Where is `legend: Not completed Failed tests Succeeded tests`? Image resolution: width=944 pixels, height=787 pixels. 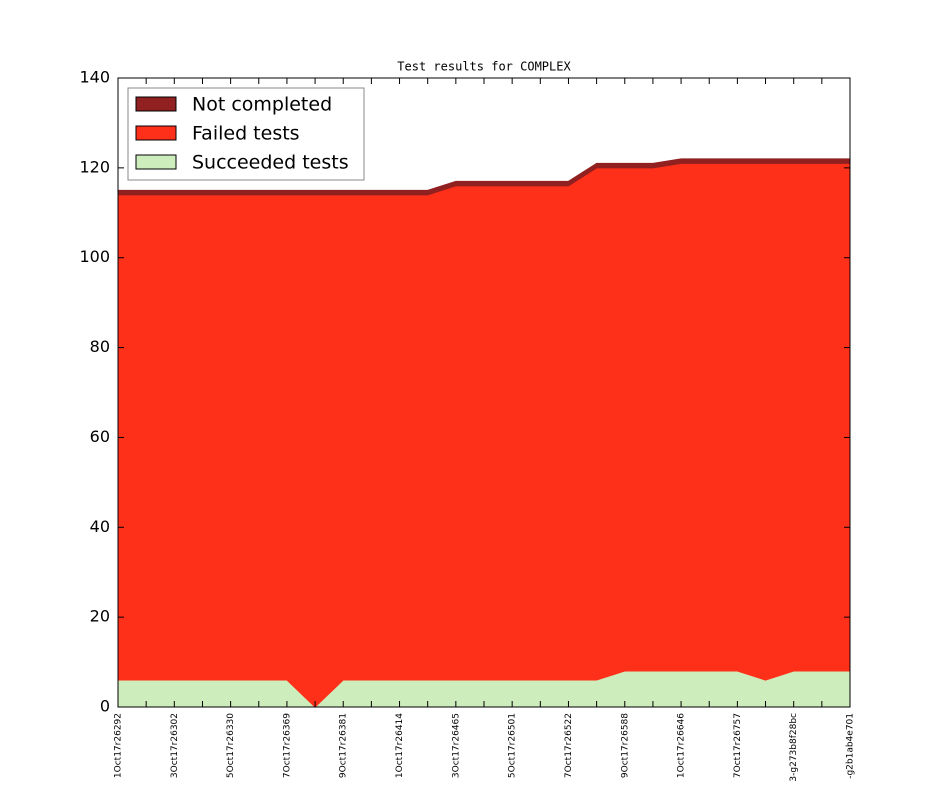
legend: Not completed Failed tests Succeeded tests is located at coordinates (246, 134).